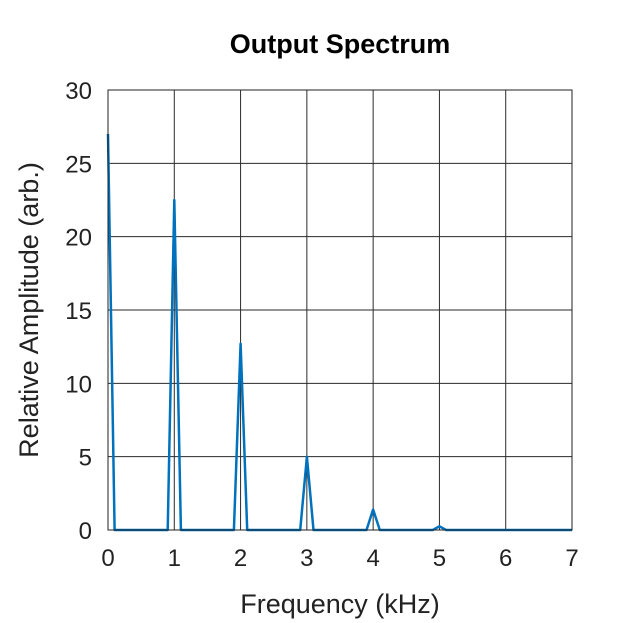 The height and width of the screenshot is (623, 623). I want to click on y-tick-label: 25, so click(78, 164).